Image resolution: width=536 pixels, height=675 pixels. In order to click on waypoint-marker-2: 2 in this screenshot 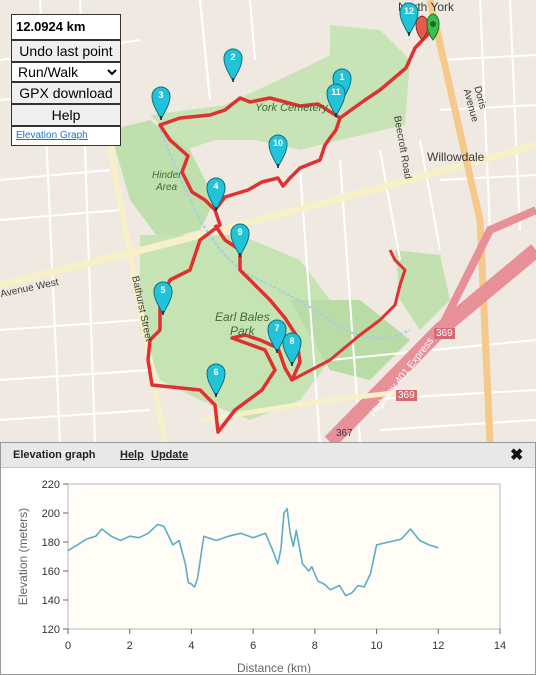, I will do `click(233, 65)`.